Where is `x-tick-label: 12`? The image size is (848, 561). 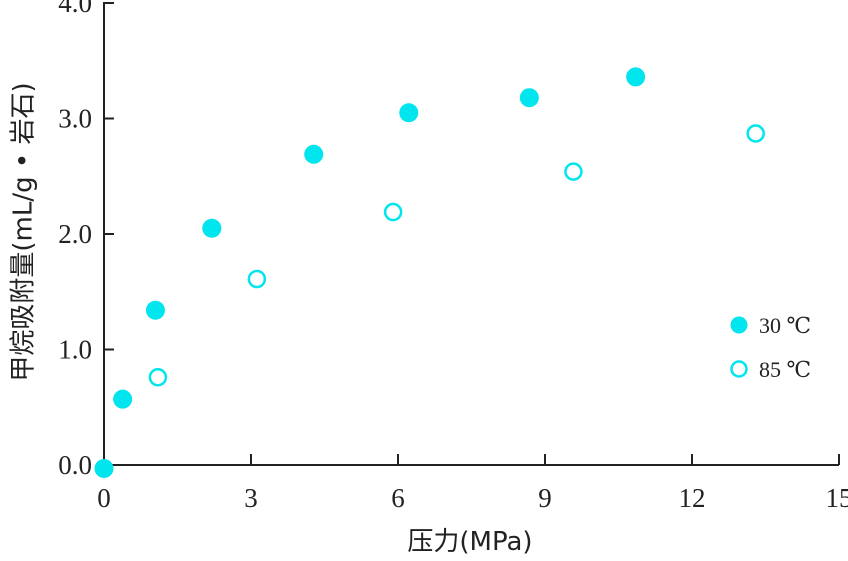
x-tick-label: 12 is located at coordinates (692, 498).